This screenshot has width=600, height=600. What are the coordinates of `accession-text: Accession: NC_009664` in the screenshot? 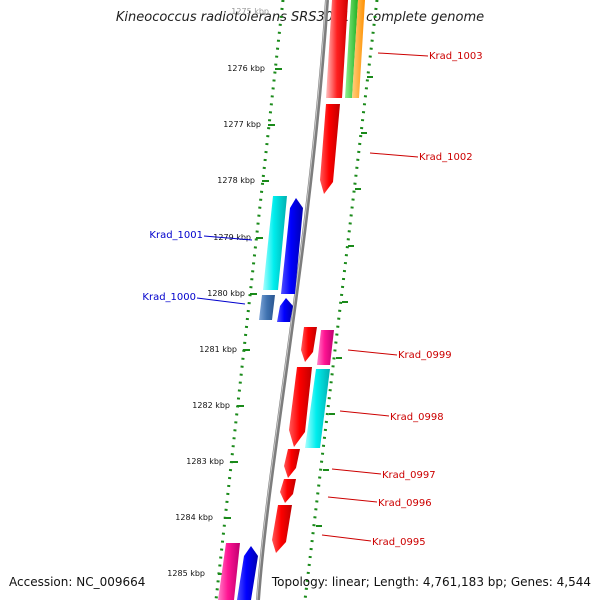 It's located at (77, 582).